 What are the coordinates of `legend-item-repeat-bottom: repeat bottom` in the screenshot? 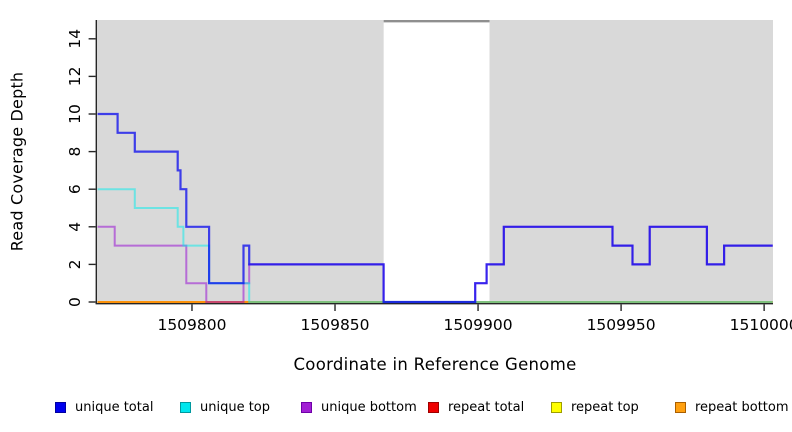 It's located at (732, 407).